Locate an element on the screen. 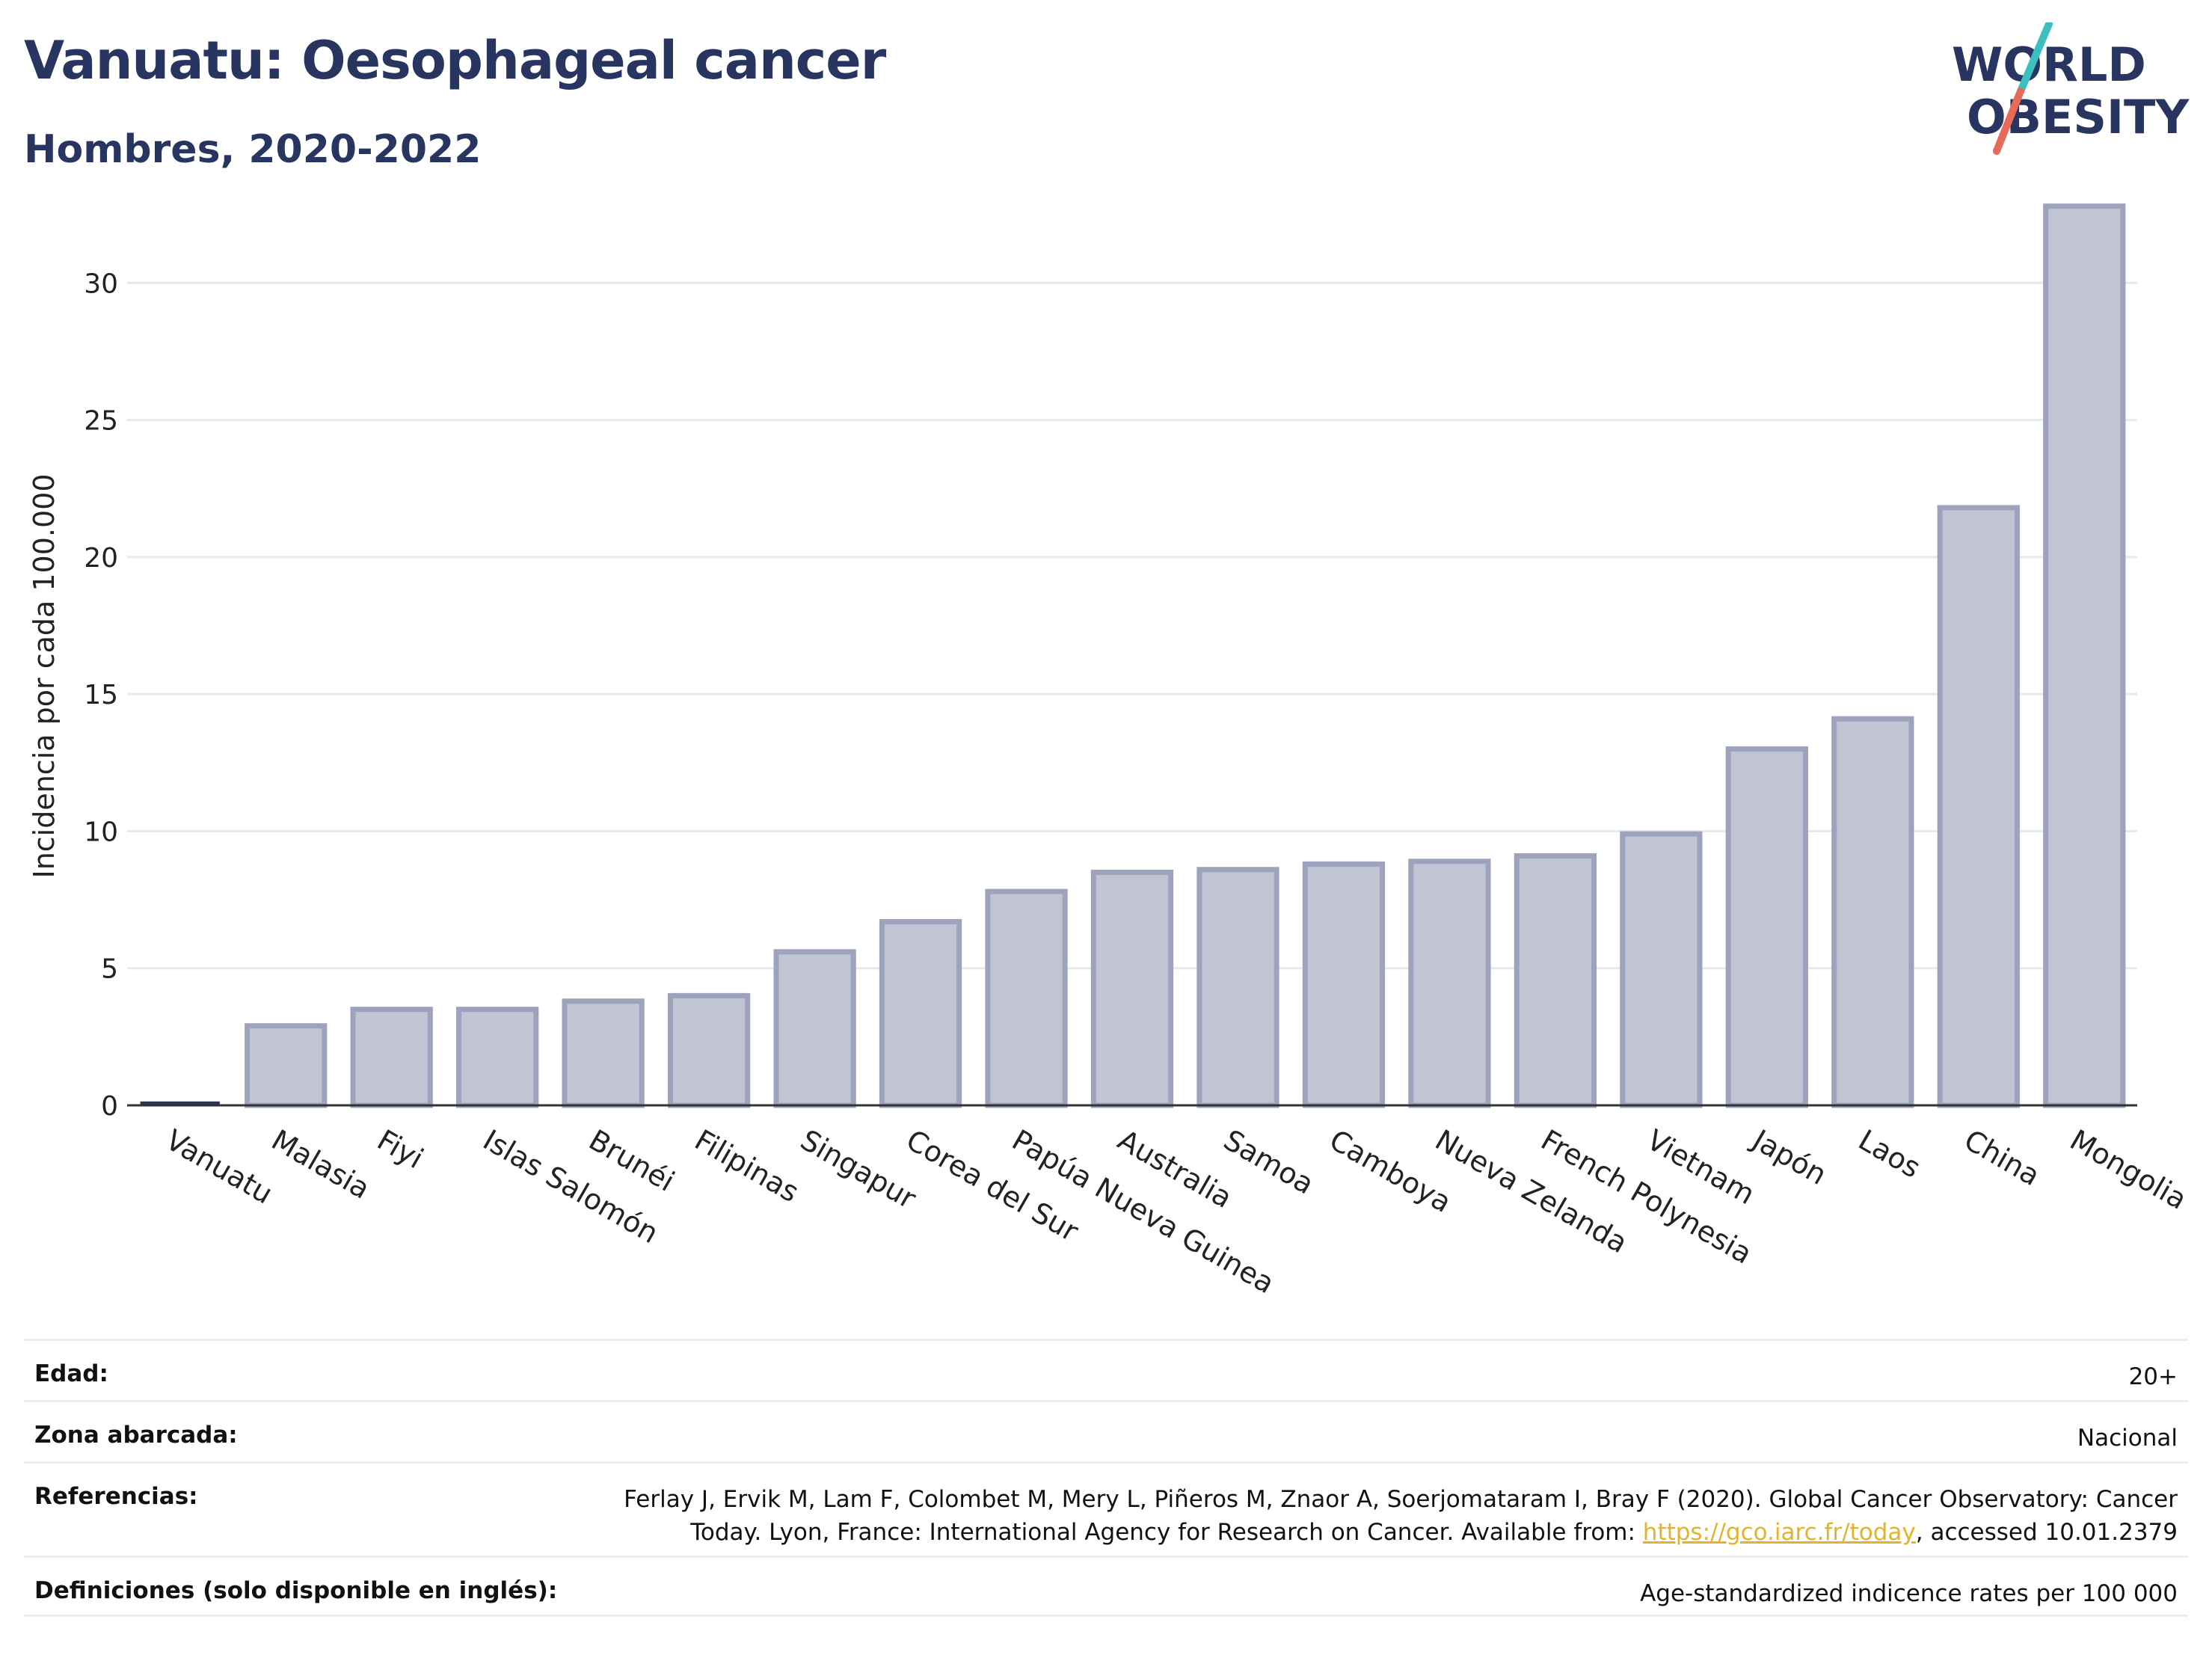  bar-corea-del-sur is located at coordinates (920, 1013).